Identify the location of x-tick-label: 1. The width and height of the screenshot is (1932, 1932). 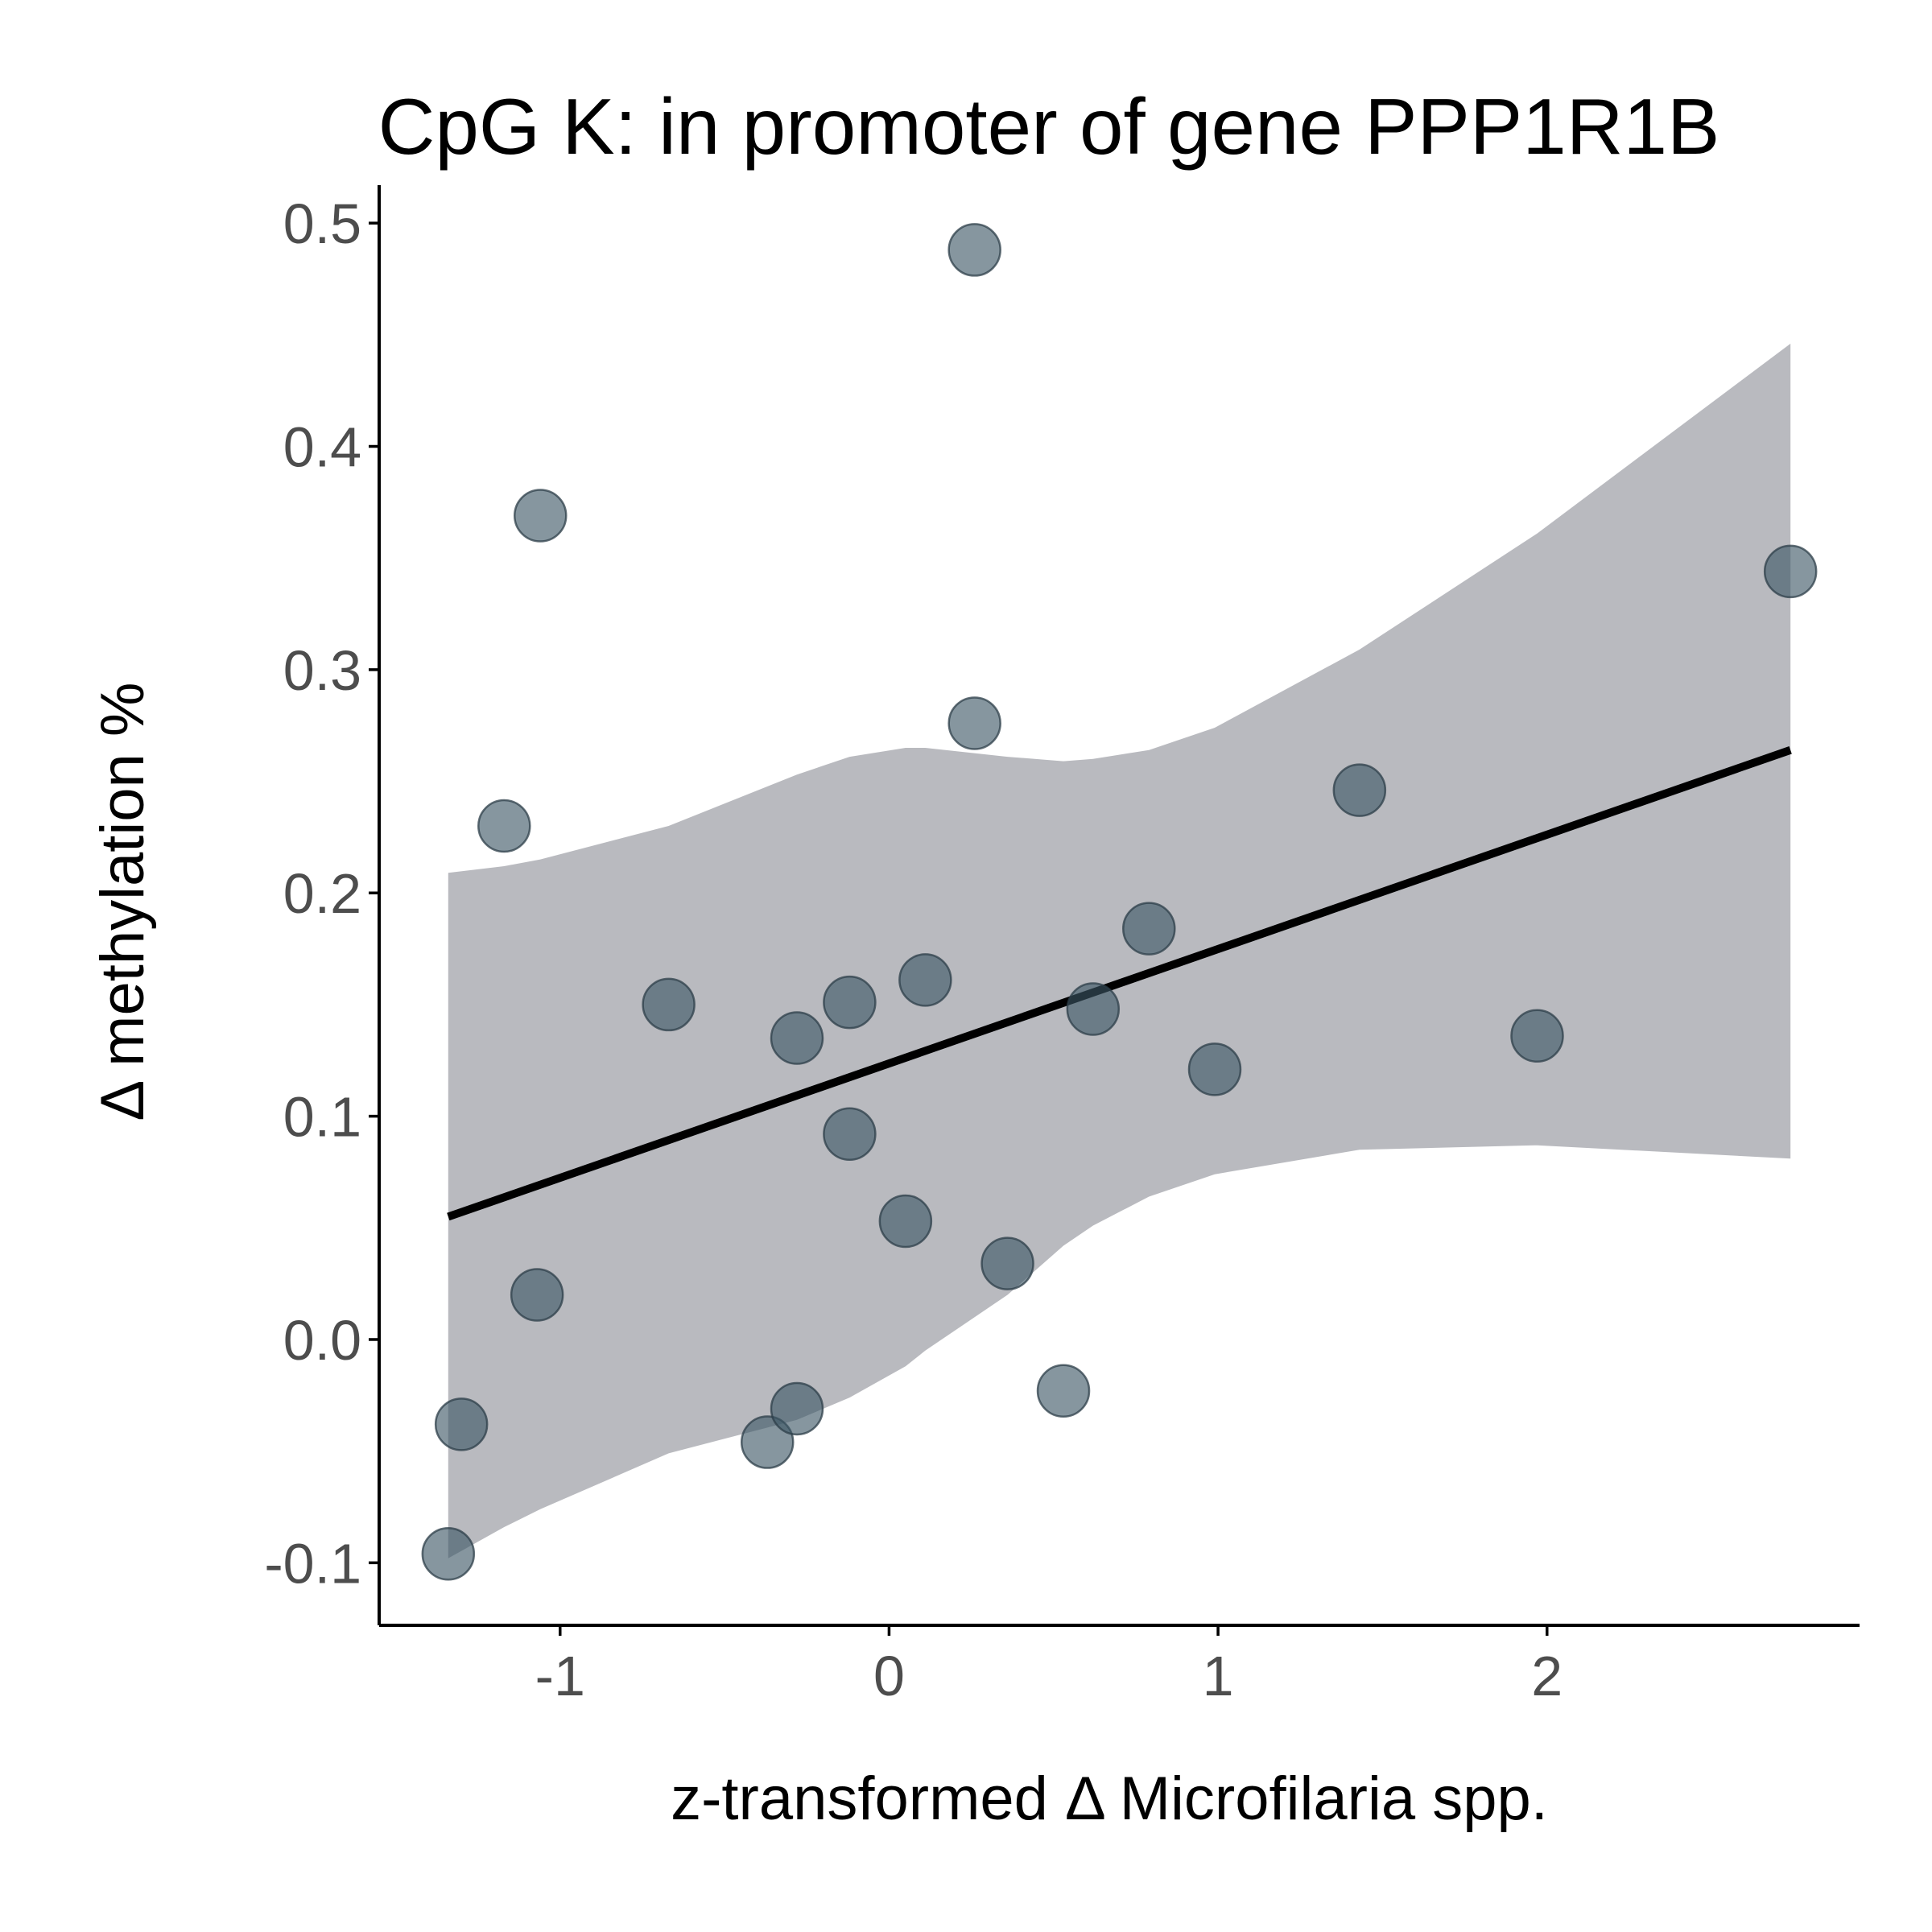
(1218, 1676).